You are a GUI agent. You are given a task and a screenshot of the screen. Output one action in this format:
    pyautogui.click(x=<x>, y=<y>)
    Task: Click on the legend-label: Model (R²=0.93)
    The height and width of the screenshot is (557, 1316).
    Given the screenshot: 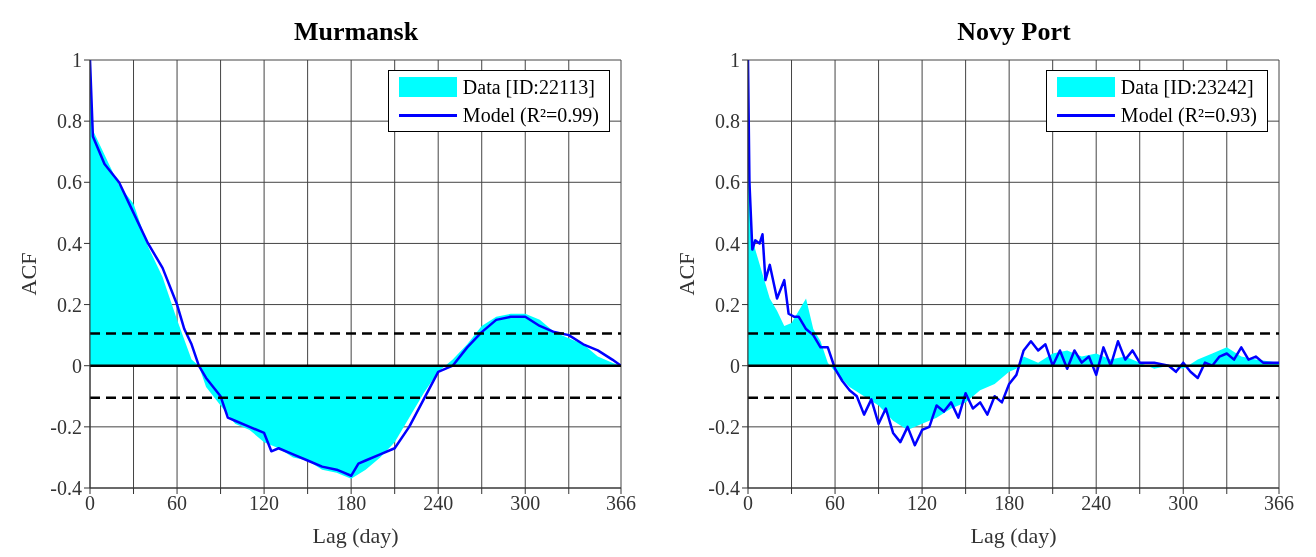 What is the action you would take?
    pyautogui.click(x=1188, y=115)
    